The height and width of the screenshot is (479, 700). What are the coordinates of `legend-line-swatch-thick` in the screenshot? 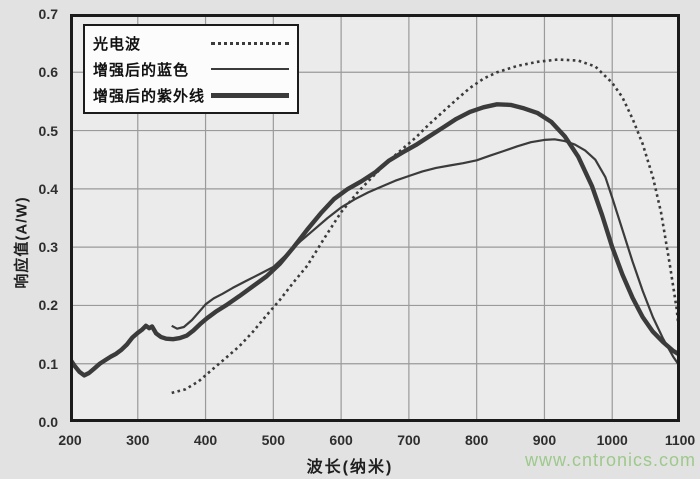 It's located at (250, 95).